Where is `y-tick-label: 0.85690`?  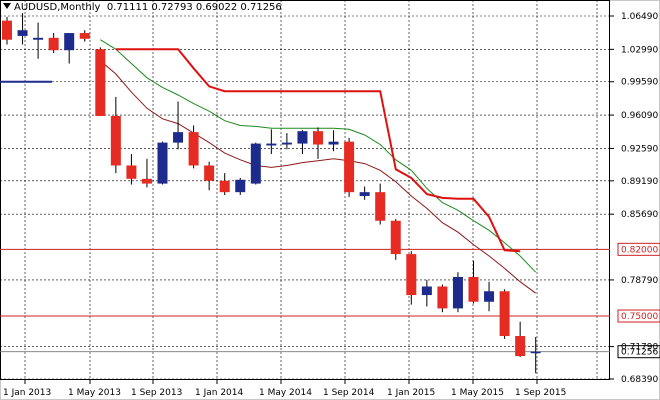 y-tick-label: 0.85690 is located at coordinates (639, 215).